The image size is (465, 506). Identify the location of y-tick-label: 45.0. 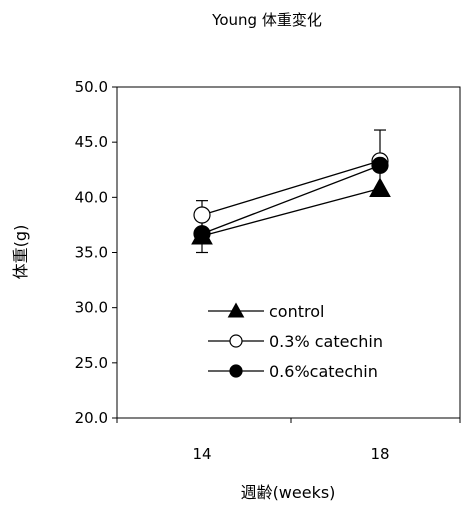
(91, 142).